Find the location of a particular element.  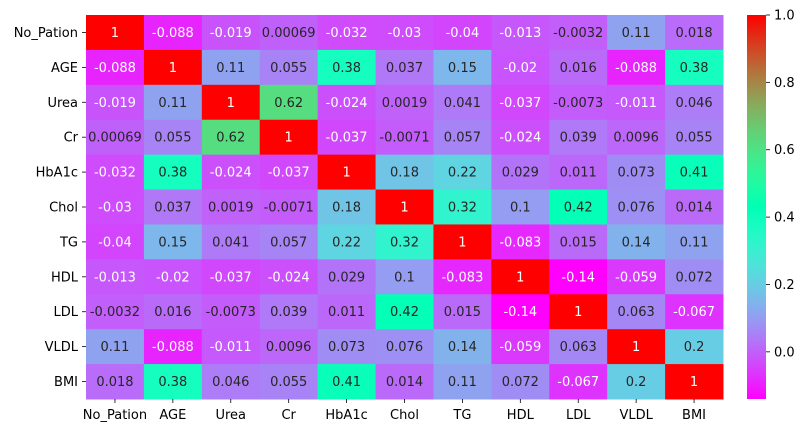

cell-value-label: 0.15 is located at coordinates (462, 68).